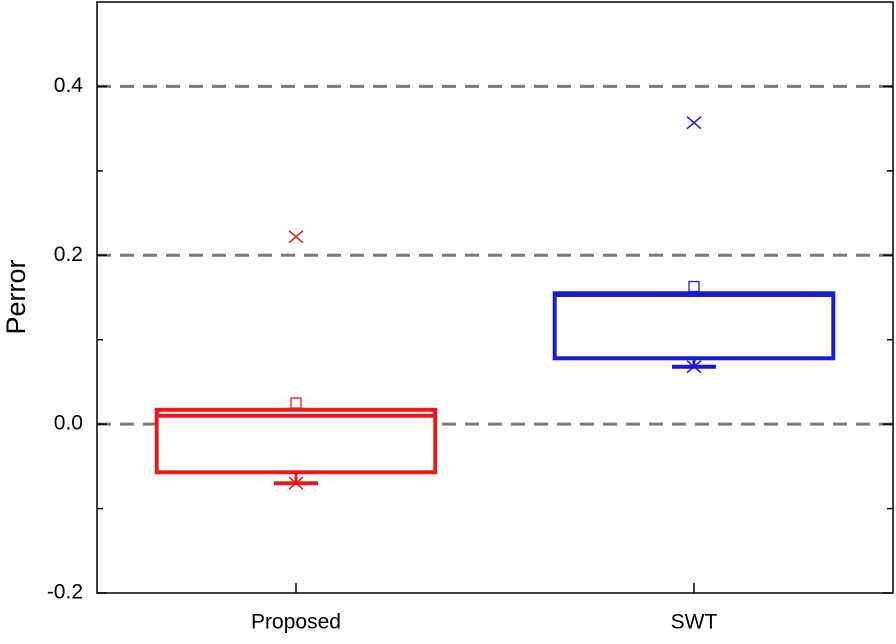 This screenshot has height=644, width=896. What do you see at coordinates (68, 254) in the screenshot?
I see `y-tick-label: 0.2` at bounding box center [68, 254].